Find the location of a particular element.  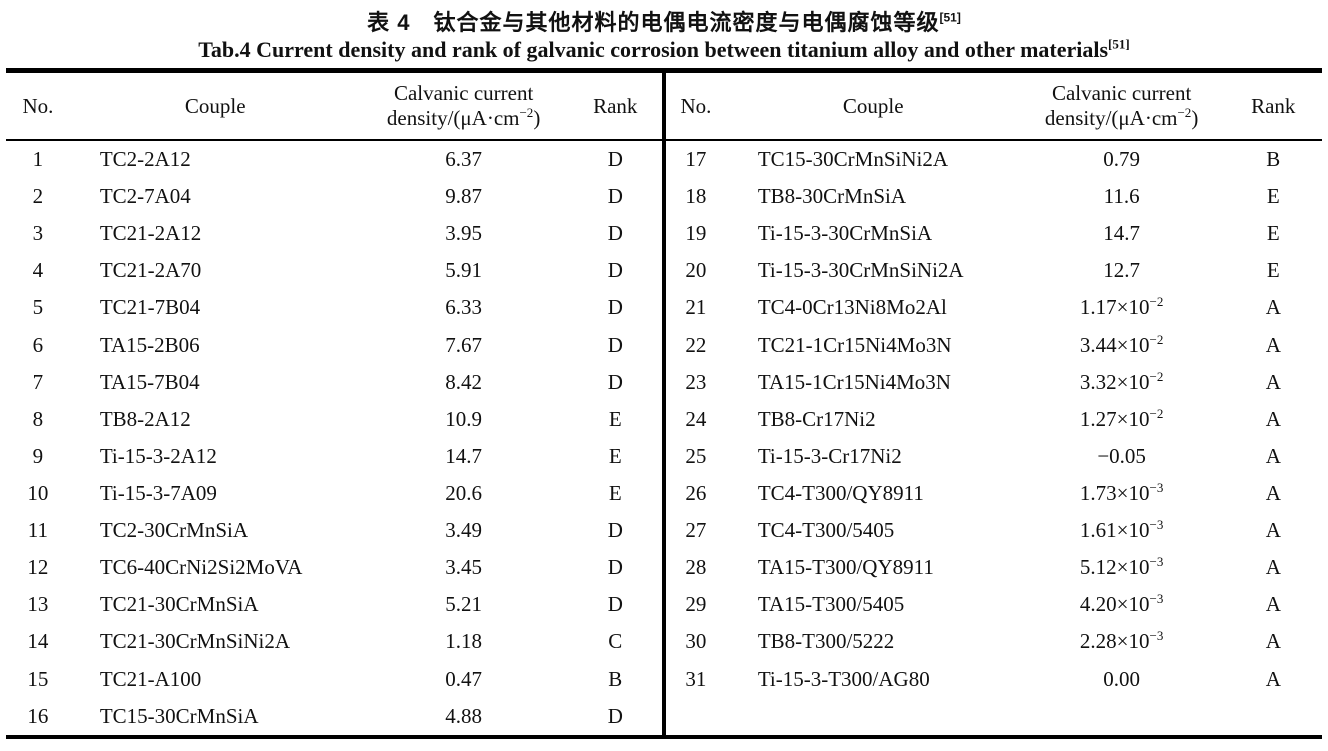

table-row: 2 TC2-7A04 9.87 D is located at coordinates (335, 196).